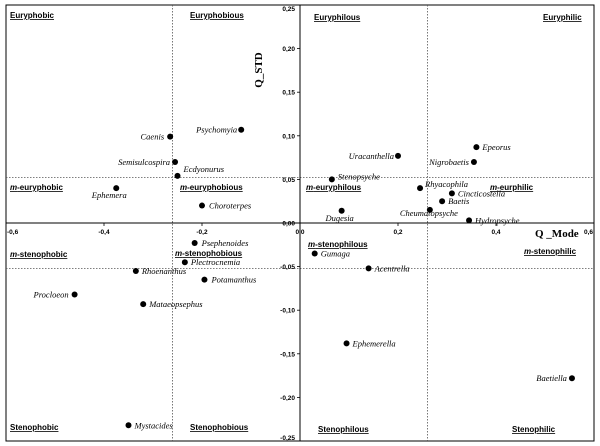 The width and height of the screenshot is (600, 446). I want to click on x-ticks: -0,6 -0,4 -0,2 0,0 0,2 0,4 0,6, so click(300, 229).